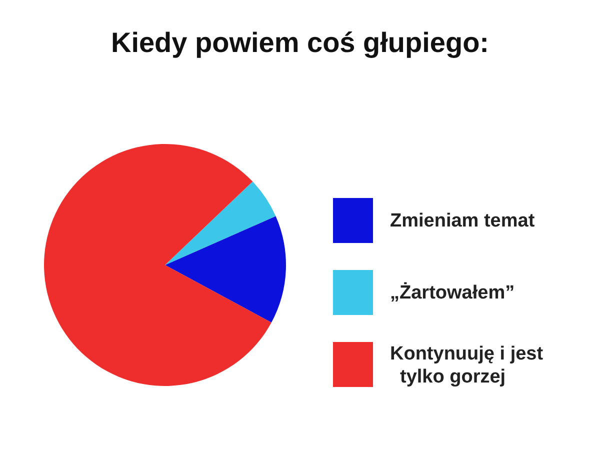  What do you see at coordinates (300, 42) in the screenshot?
I see `chart-title: Kiedy powiem coś głupiego:` at bounding box center [300, 42].